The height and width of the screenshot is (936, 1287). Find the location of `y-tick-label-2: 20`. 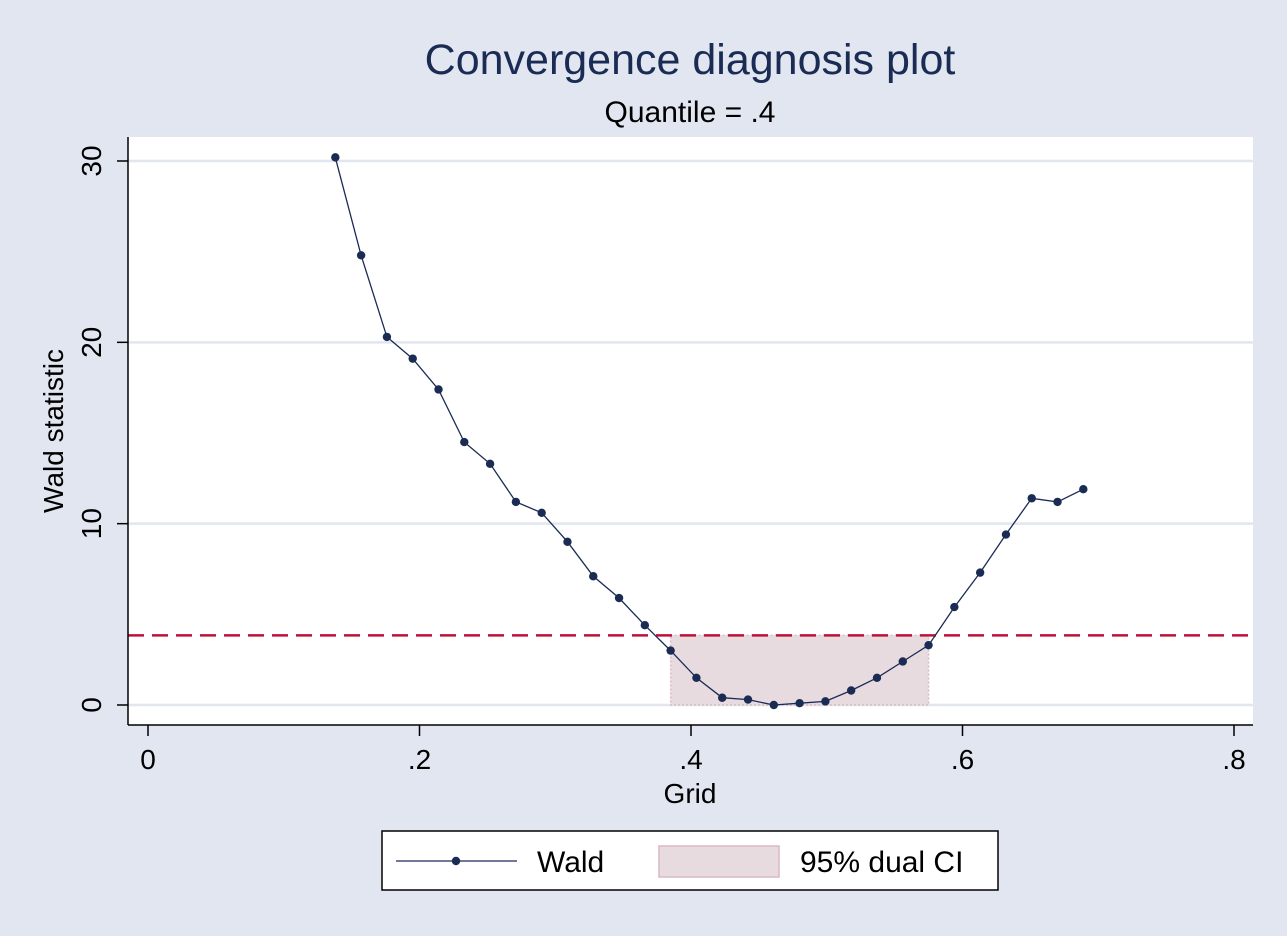

y-tick-label-2: 20 is located at coordinates (91, 342).